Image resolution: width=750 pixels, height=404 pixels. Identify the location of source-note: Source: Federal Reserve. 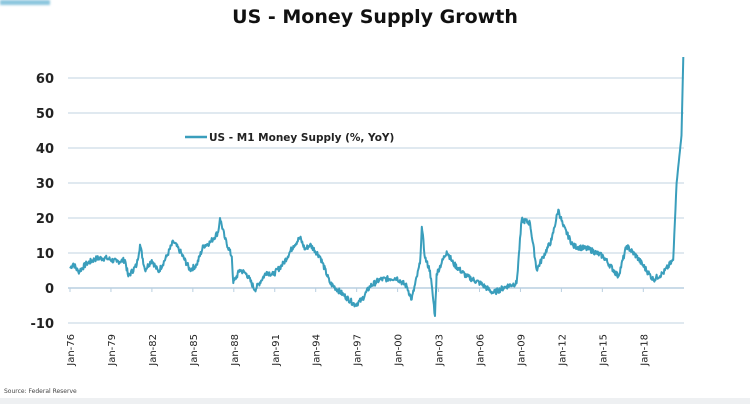
(40, 391).